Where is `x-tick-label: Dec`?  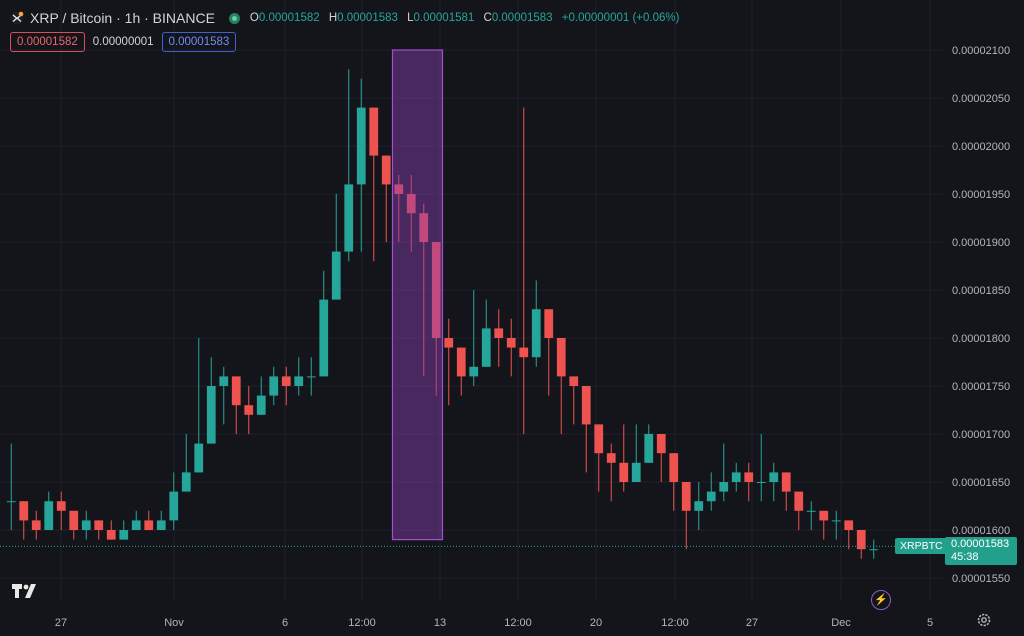
x-tick-label: Dec is located at coordinates (841, 623).